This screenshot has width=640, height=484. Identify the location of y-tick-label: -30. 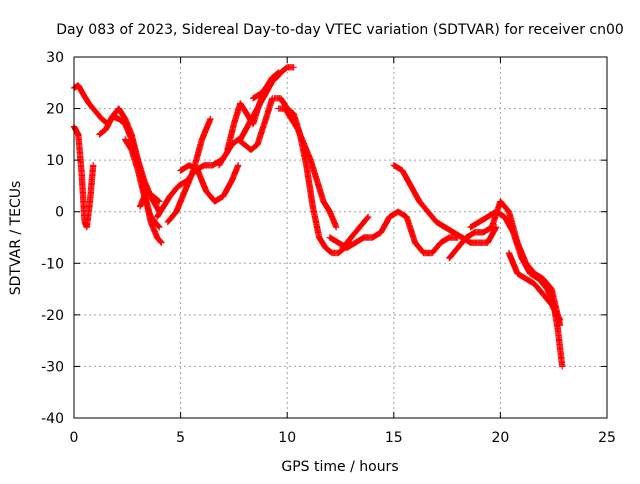
(52, 367).